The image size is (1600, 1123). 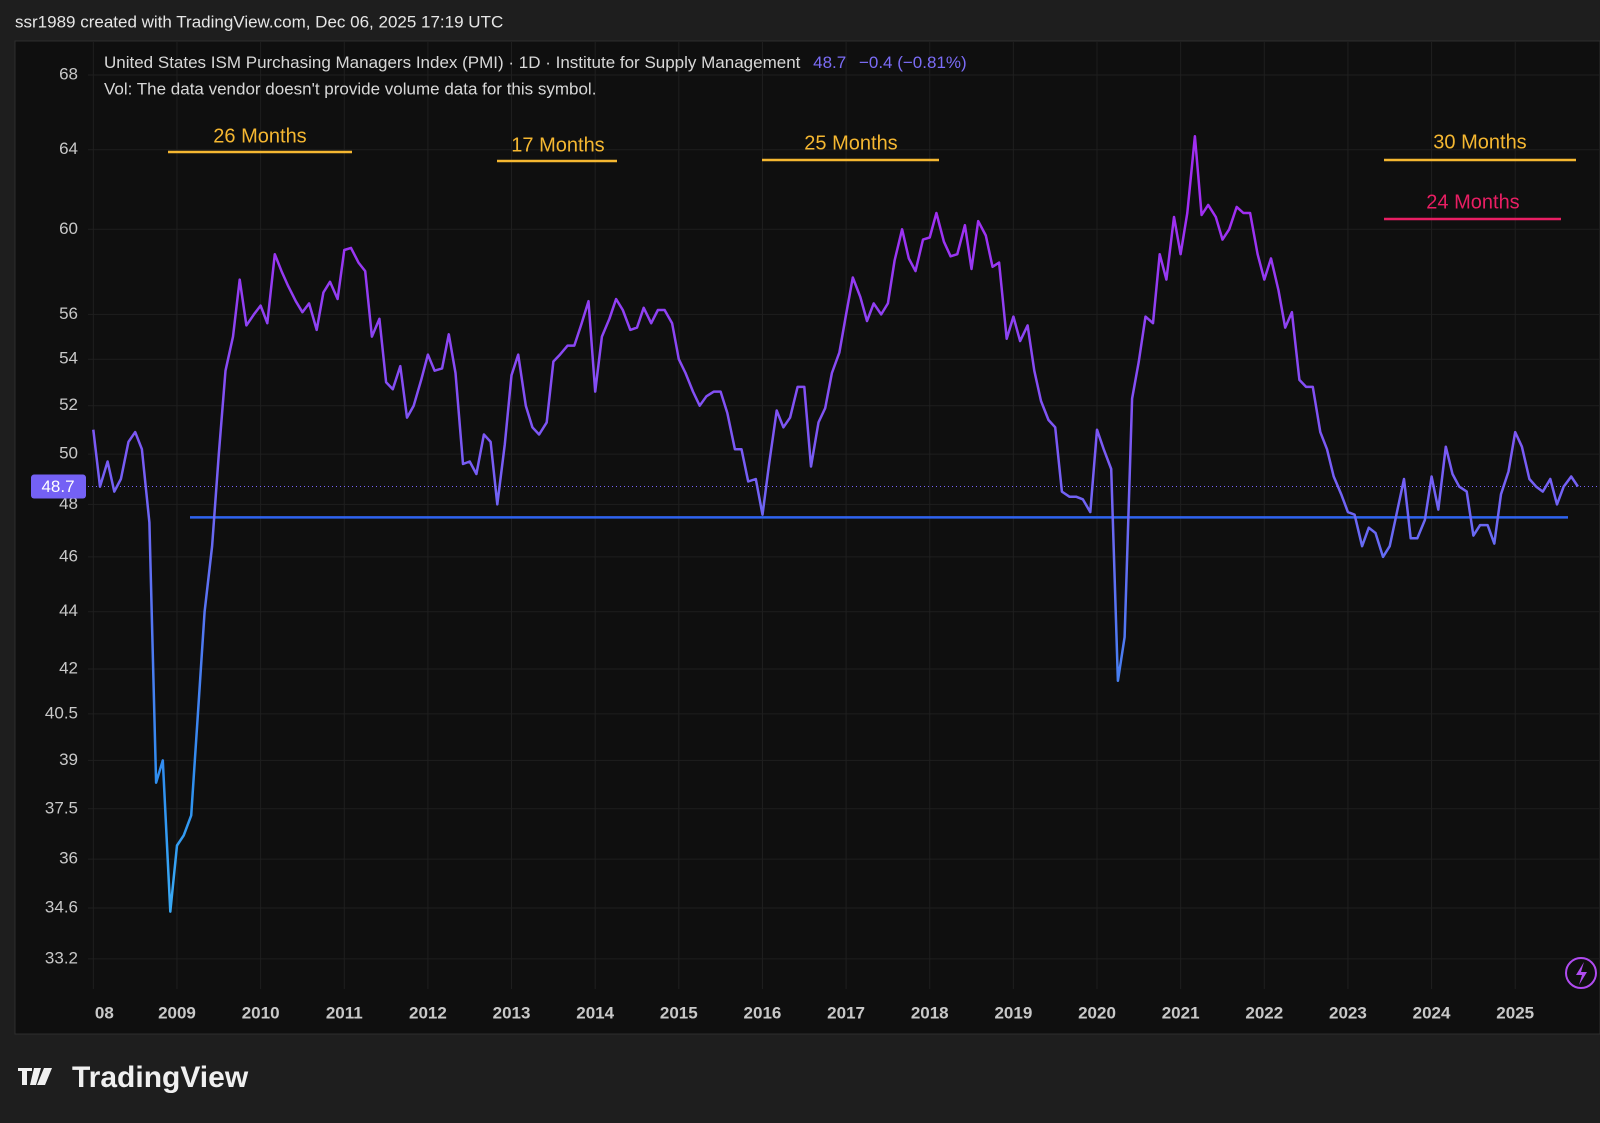 I want to click on lightning-button, so click(x=1581, y=973).